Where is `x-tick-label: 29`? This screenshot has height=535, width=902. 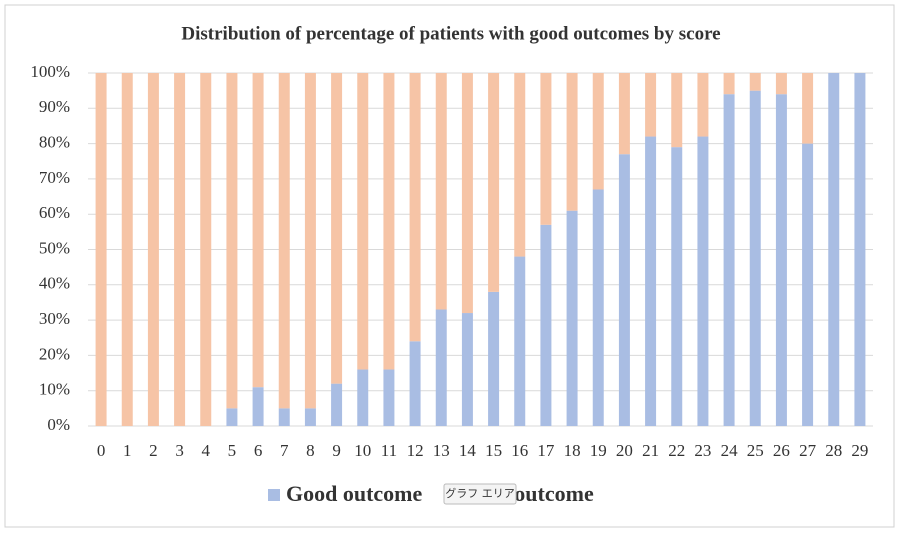 x-tick-label: 29 is located at coordinates (859, 450).